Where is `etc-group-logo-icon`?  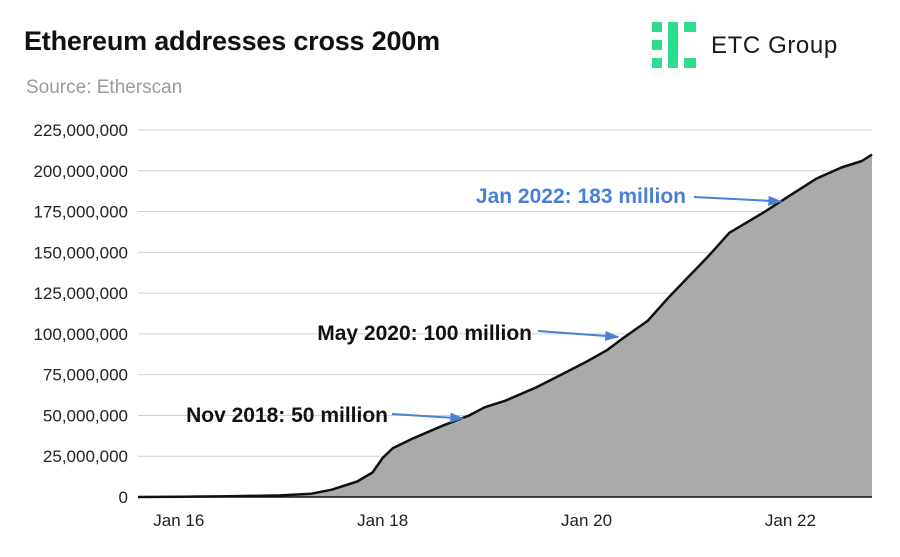 etc-group-logo-icon is located at coordinates (674, 45).